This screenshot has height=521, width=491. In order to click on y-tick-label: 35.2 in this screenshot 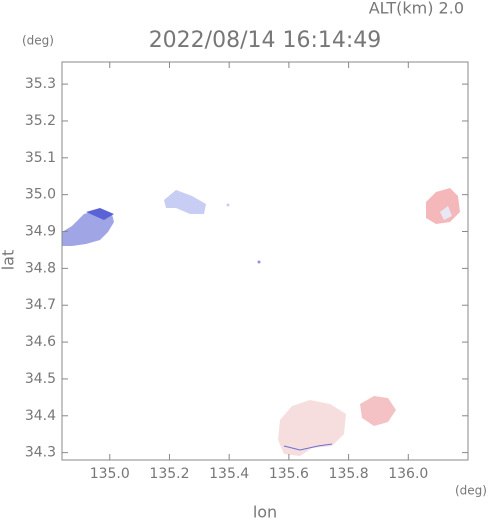, I will do `click(40, 121)`.